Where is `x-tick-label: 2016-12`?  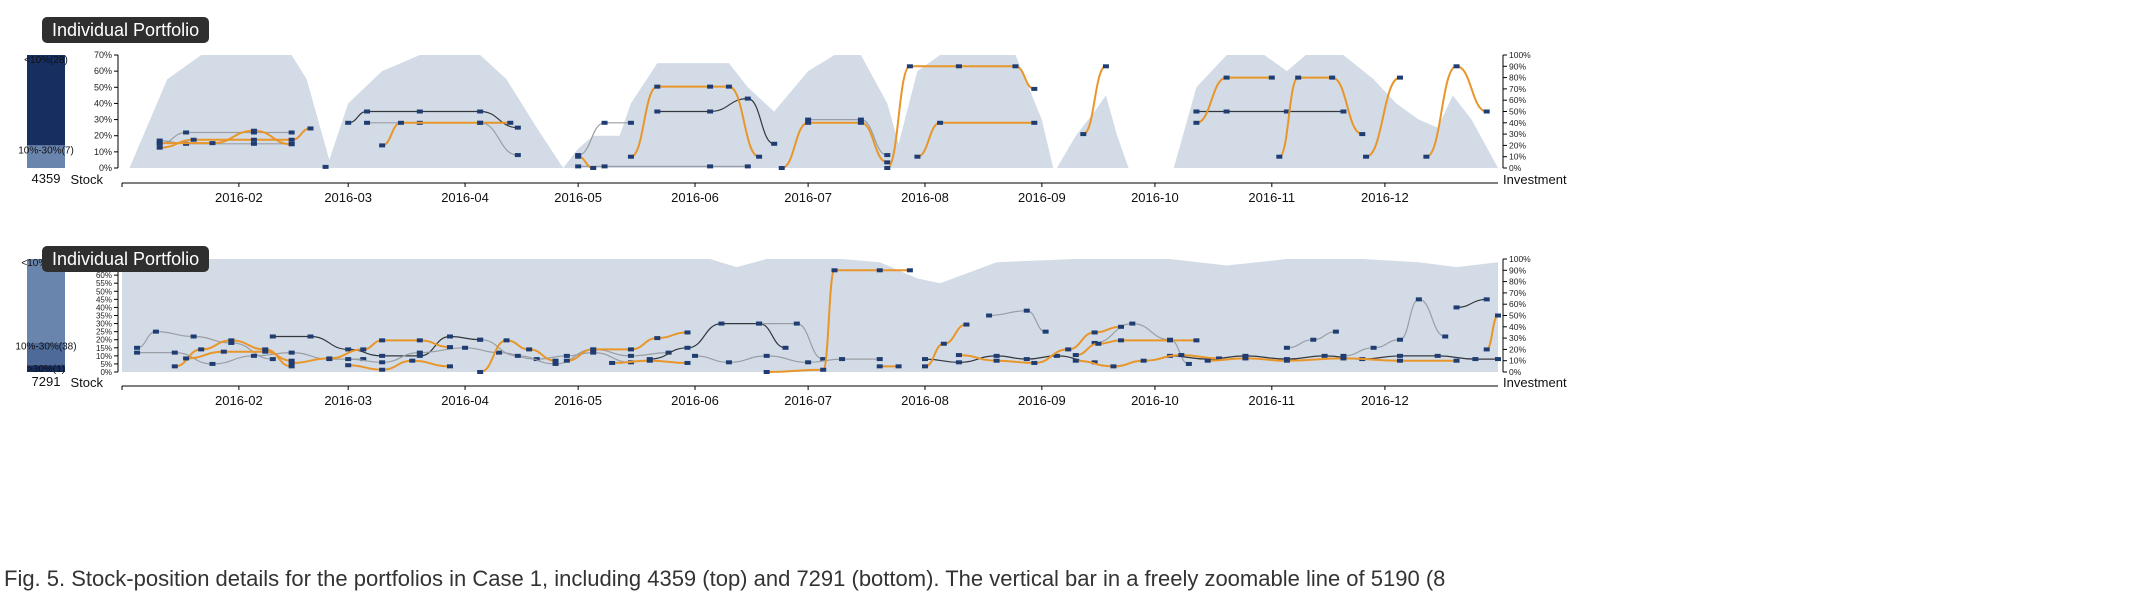 x-tick-label: 2016-12 is located at coordinates (1385, 400).